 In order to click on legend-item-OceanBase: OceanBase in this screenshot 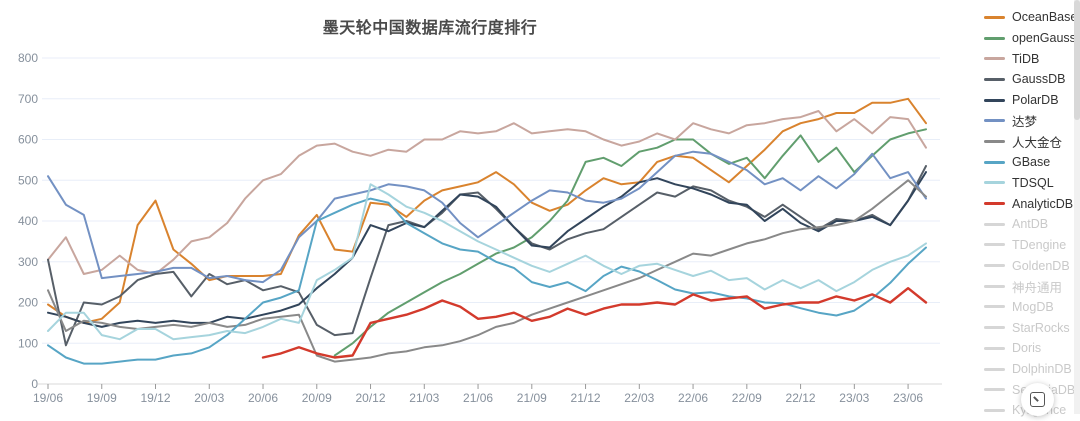, I will do `click(1031, 17)`.